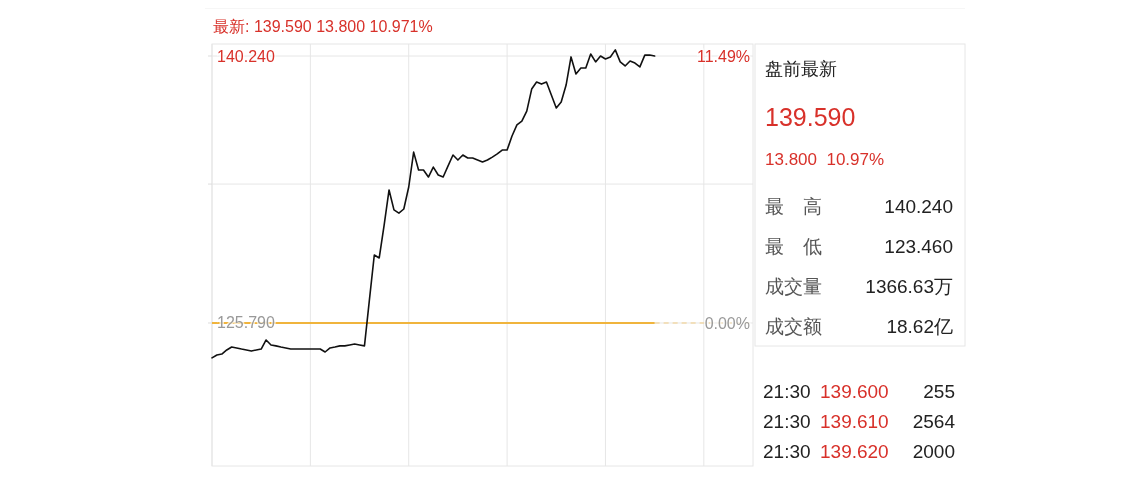  I want to click on text: 21:30 139.620 2000, so click(859, 451).